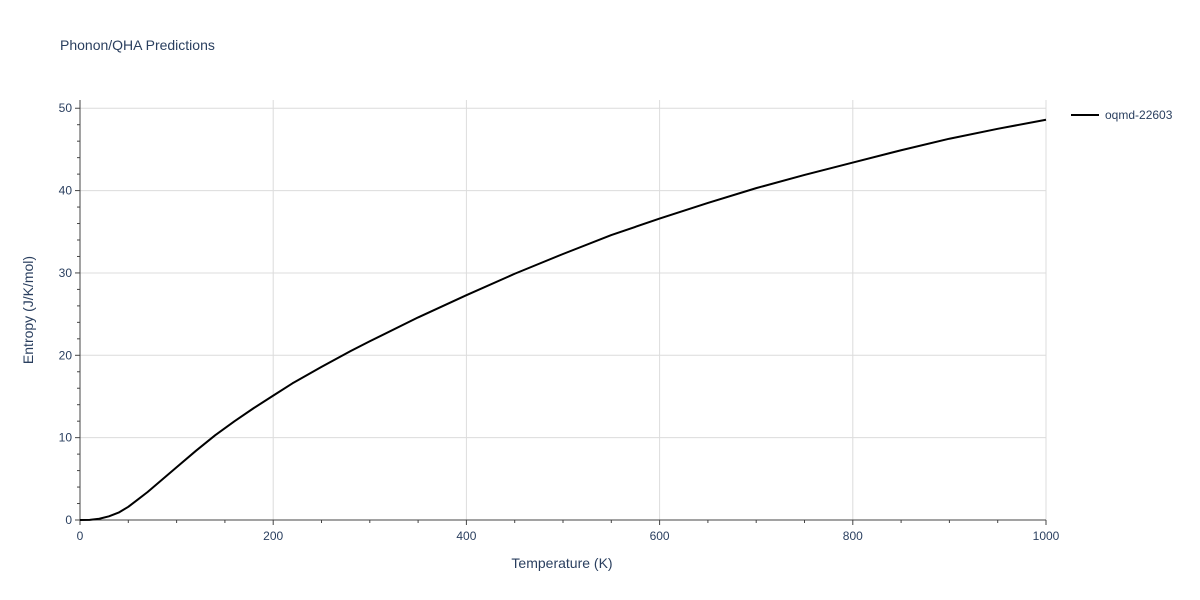 The image size is (1200, 600). Describe the element at coordinates (1046, 536) in the screenshot. I see `x-tick-label: 1000` at that location.